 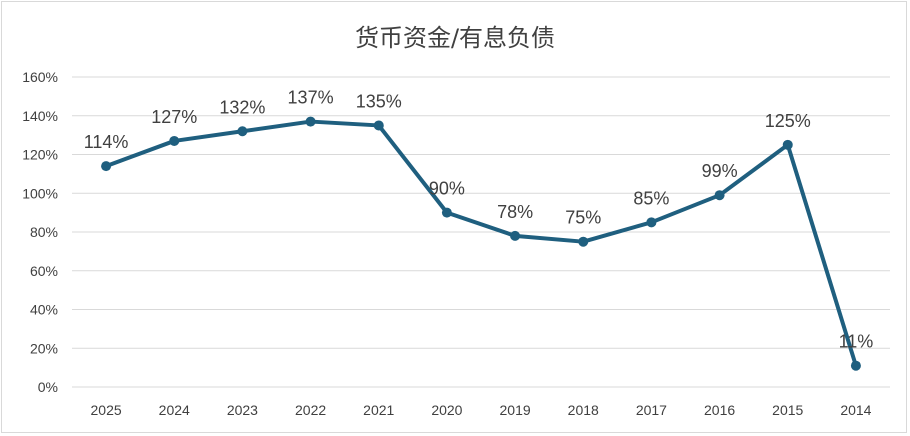 What do you see at coordinates (174, 410) in the screenshot?
I see `x-tick-label: 2024` at bounding box center [174, 410].